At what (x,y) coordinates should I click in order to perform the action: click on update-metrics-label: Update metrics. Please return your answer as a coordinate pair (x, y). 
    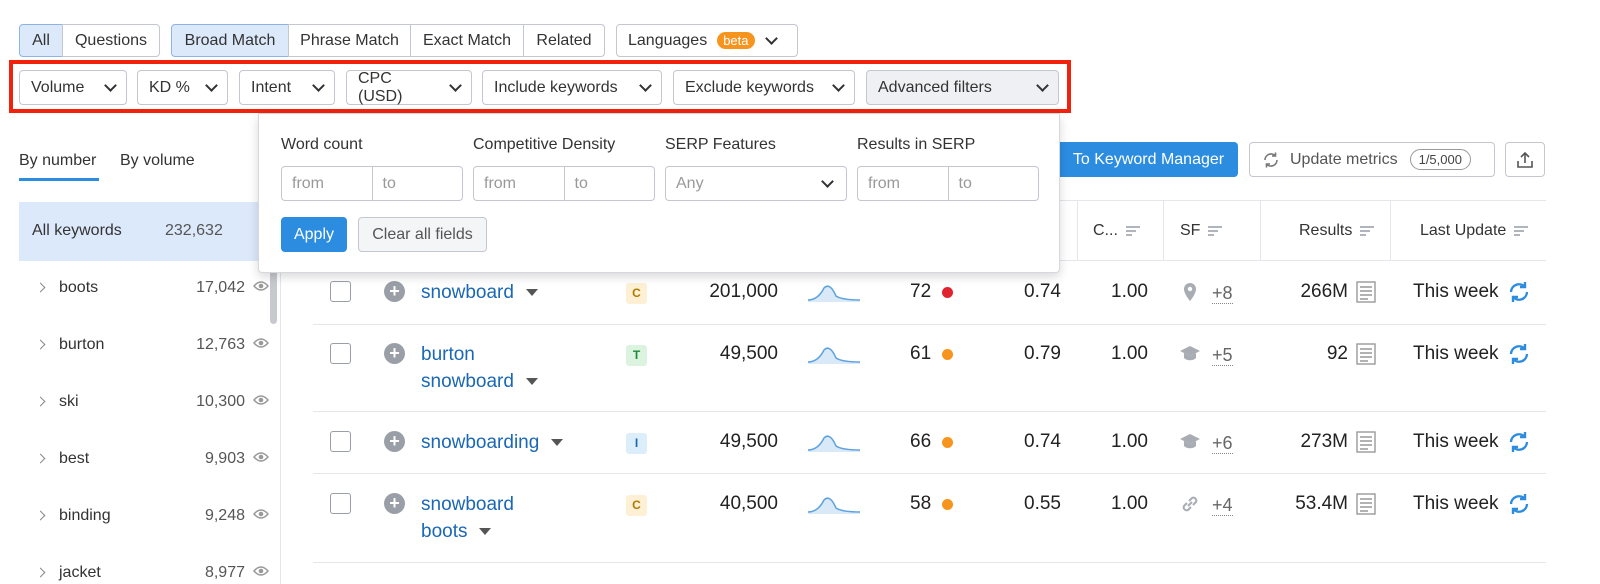
    Looking at the image, I should click on (1344, 159).